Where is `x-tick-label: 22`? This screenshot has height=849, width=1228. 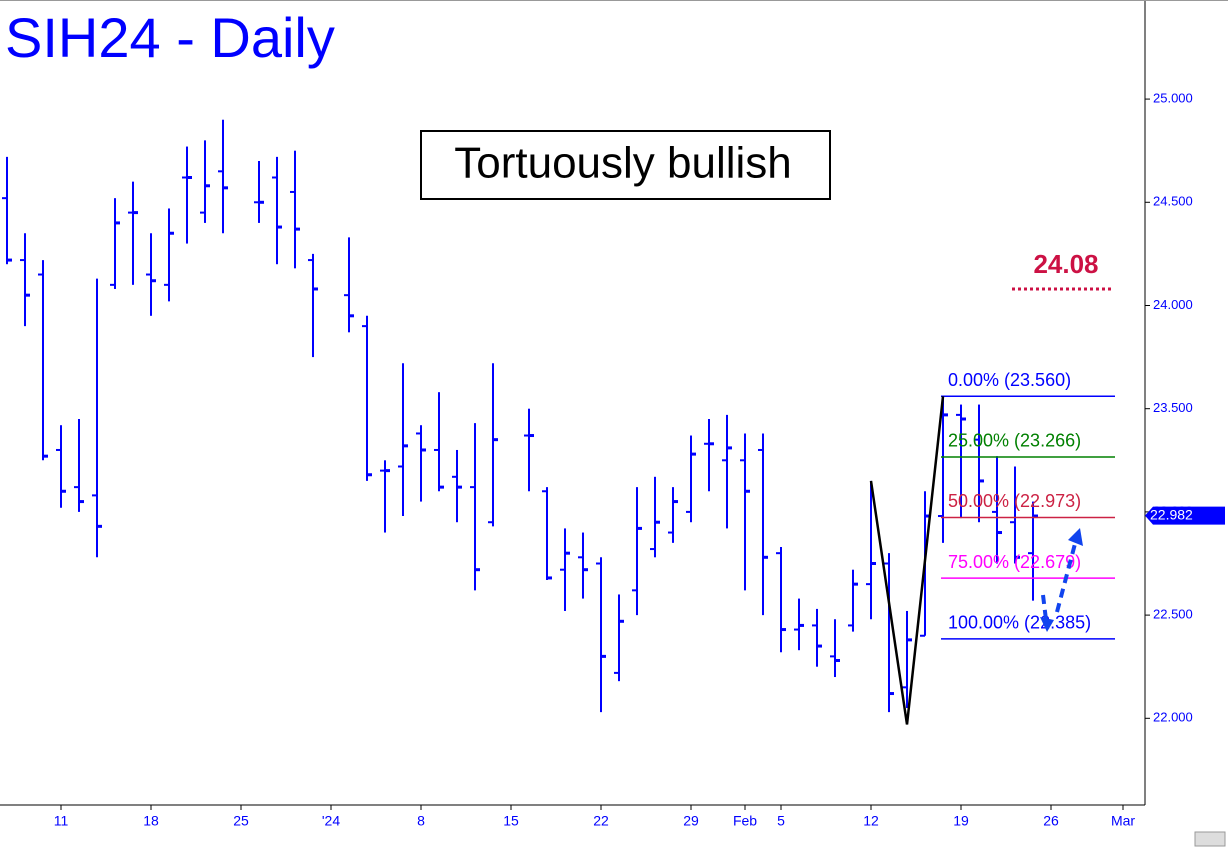 x-tick-label: 22 is located at coordinates (601, 821).